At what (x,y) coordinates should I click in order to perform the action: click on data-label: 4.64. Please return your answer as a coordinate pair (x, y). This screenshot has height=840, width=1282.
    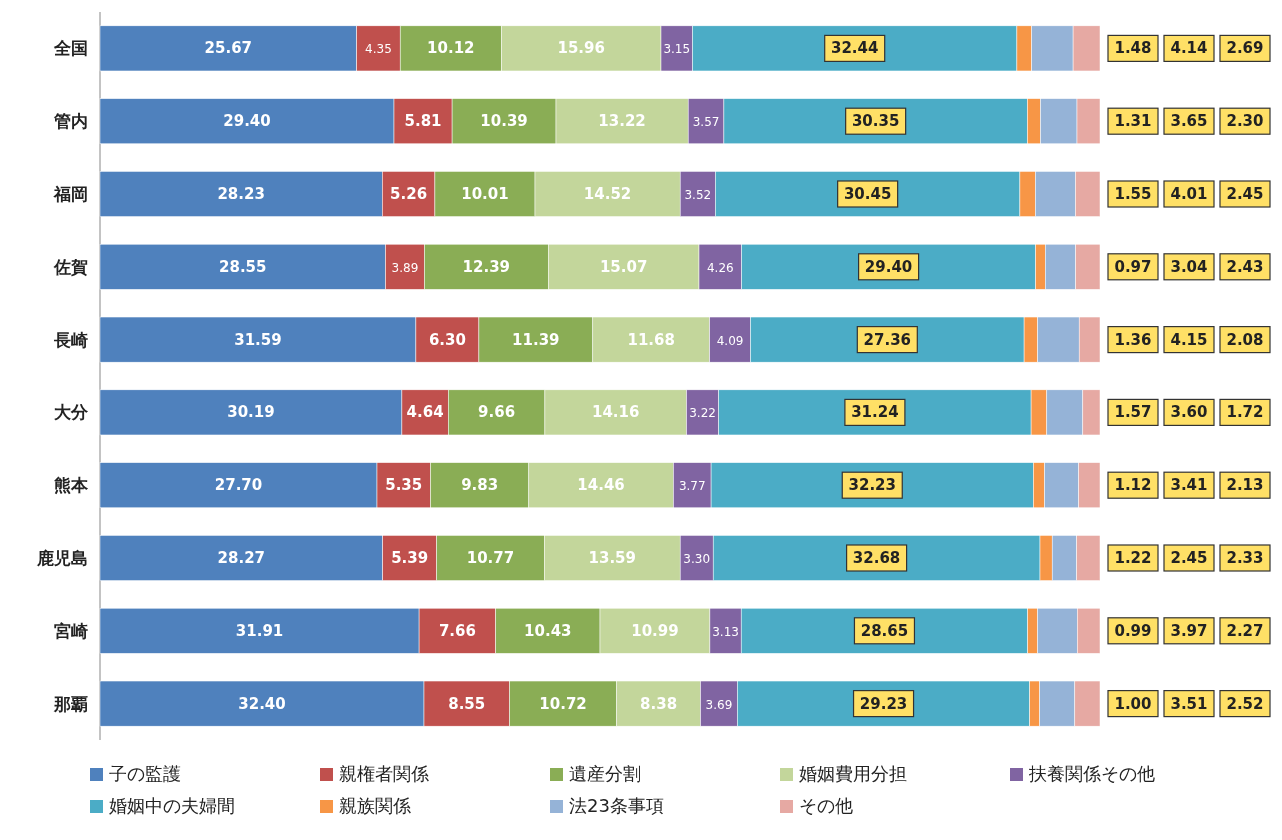
    Looking at the image, I should click on (425, 412).